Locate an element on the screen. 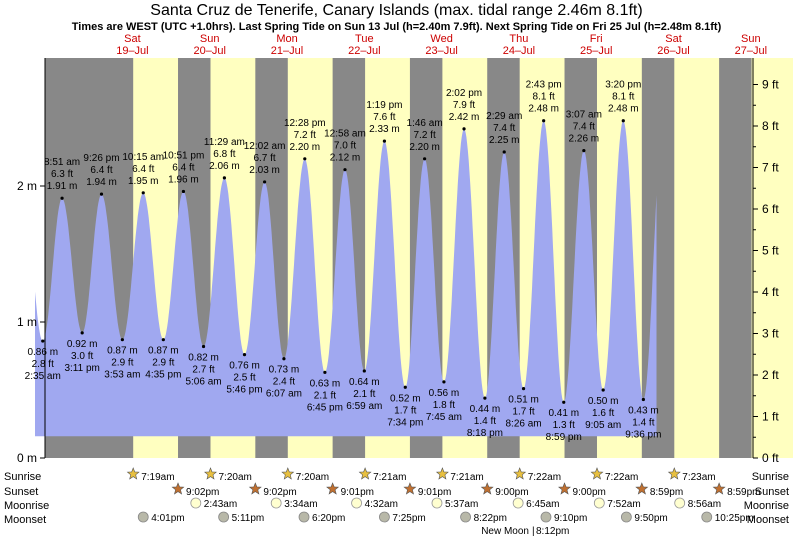  tide-height-ft: 1.3 ft is located at coordinates (564, 425).